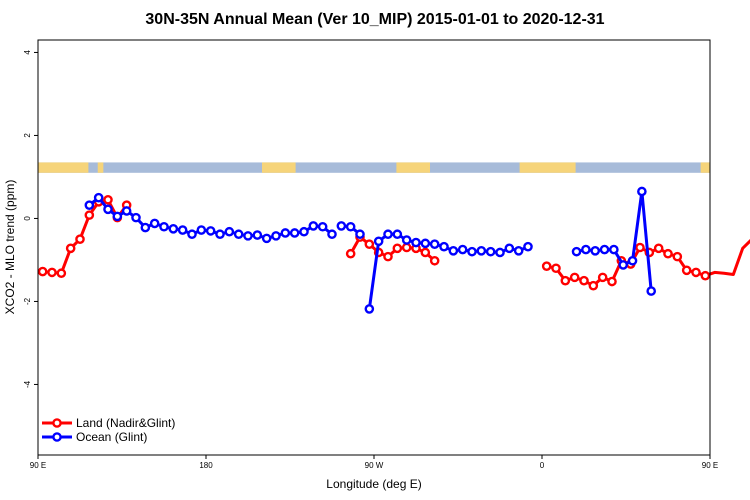  Describe the element at coordinates (206, 465) in the screenshot. I see `x-tick-label-1: 180` at that location.